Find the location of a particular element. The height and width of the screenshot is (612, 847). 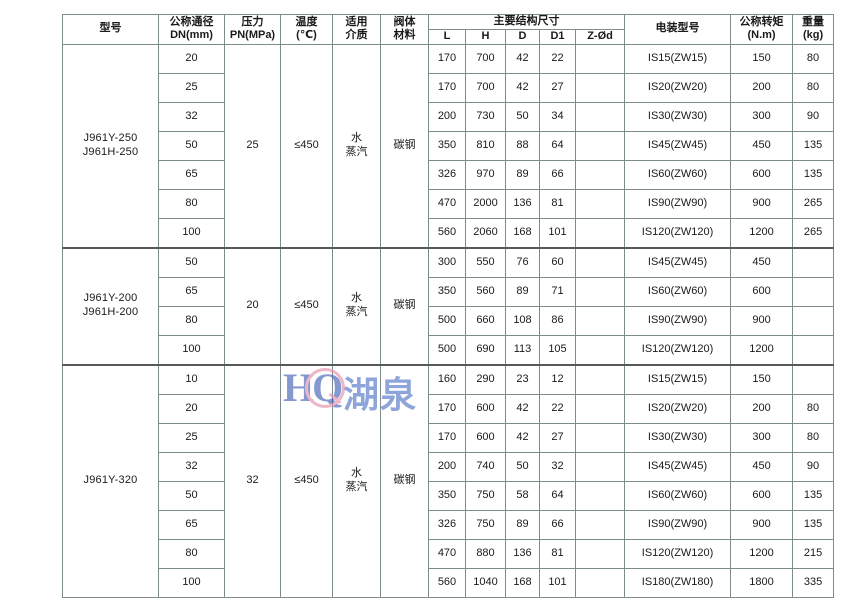

cell-dim-H: 700 is located at coordinates (485, 58).